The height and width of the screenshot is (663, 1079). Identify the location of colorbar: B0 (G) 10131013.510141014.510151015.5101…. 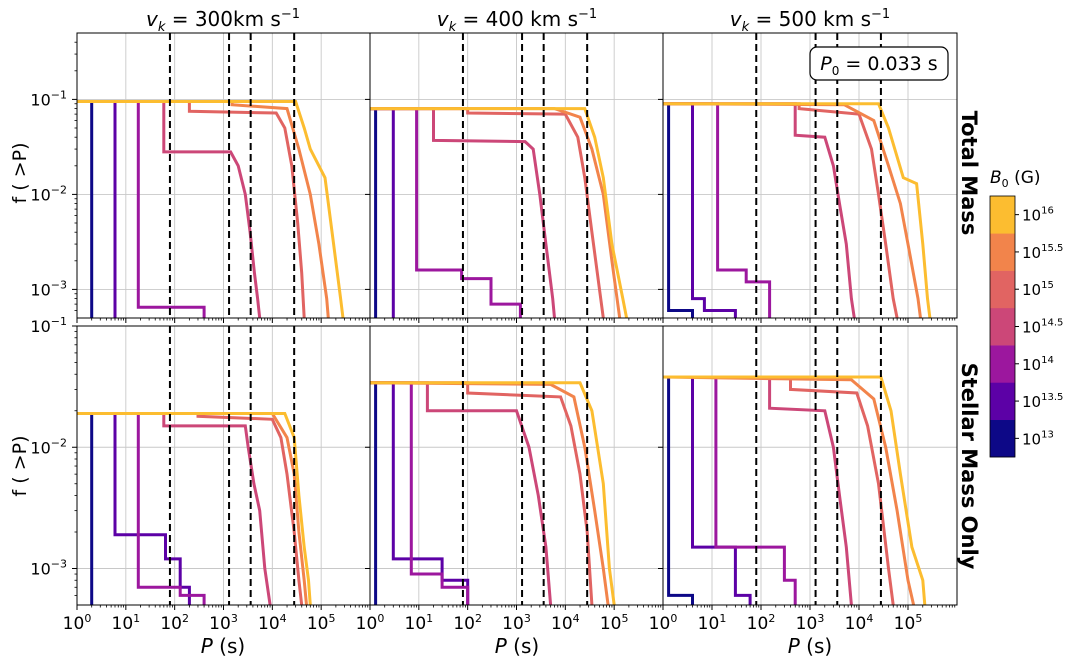
(1026, 313).